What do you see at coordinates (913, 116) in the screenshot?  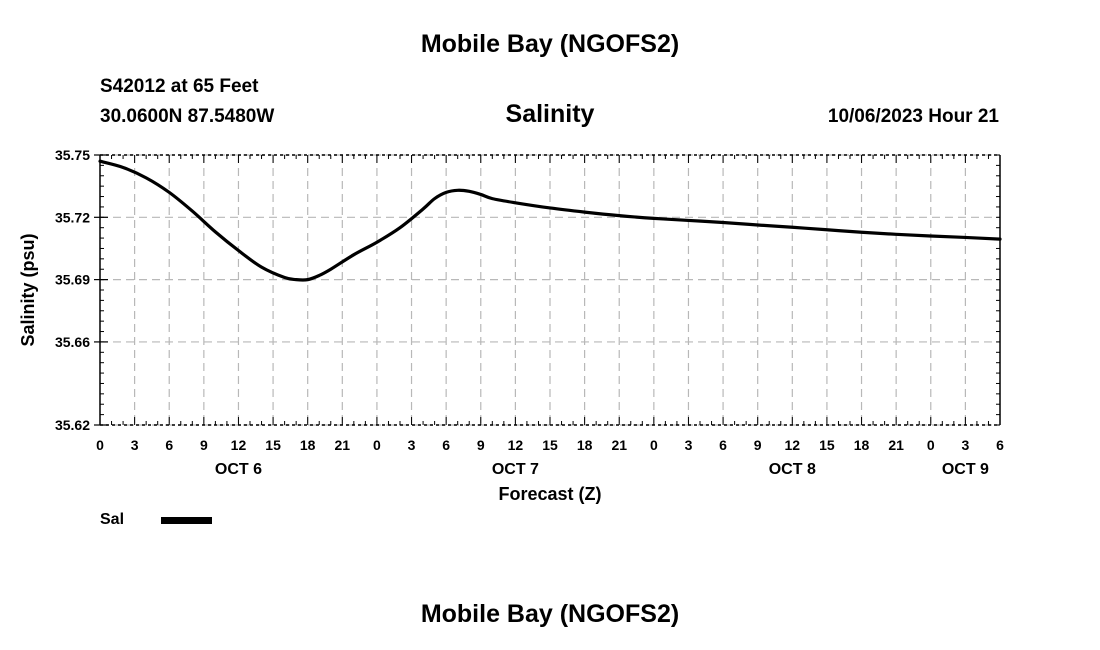 I see `forecast-datetime: 10/06/2023 Hour 21` at bounding box center [913, 116].